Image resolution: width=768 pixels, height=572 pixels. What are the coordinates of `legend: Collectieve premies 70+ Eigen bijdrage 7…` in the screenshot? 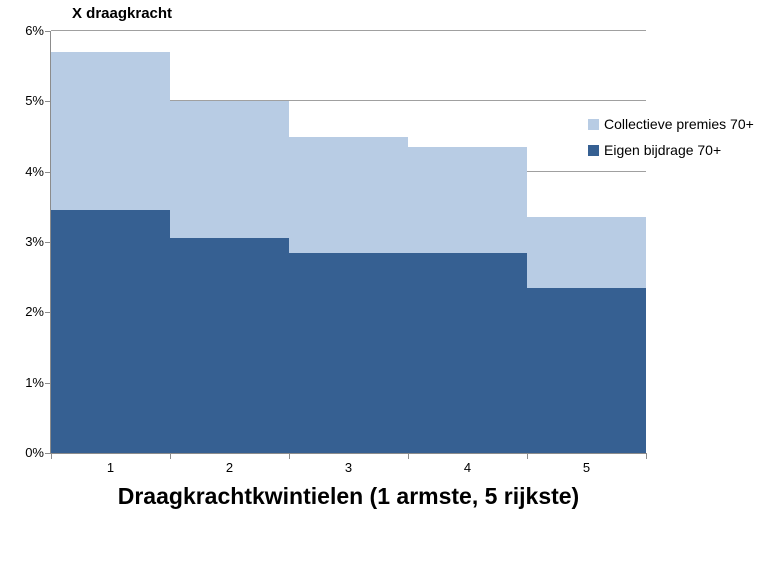 It's located at (671, 142).